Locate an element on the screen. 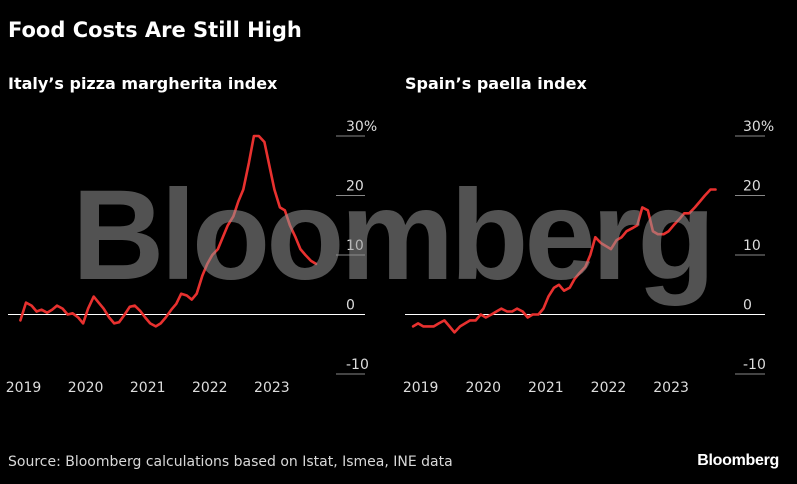  bloomberg-logo: Bloomberg is located at coordinates (738, 460).